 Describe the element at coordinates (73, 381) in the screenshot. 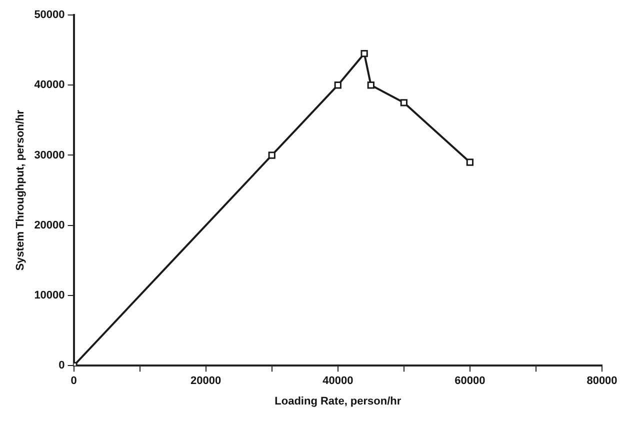

I see `x-tick-label: 0` at that location.